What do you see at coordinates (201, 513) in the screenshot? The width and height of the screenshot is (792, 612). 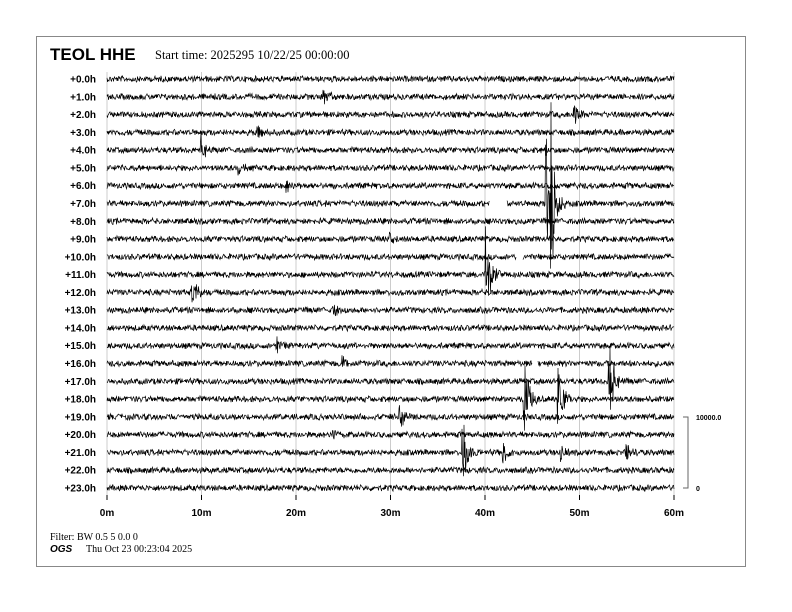 I see `x-tick-label: 10m` at bounding box center [201, 513].